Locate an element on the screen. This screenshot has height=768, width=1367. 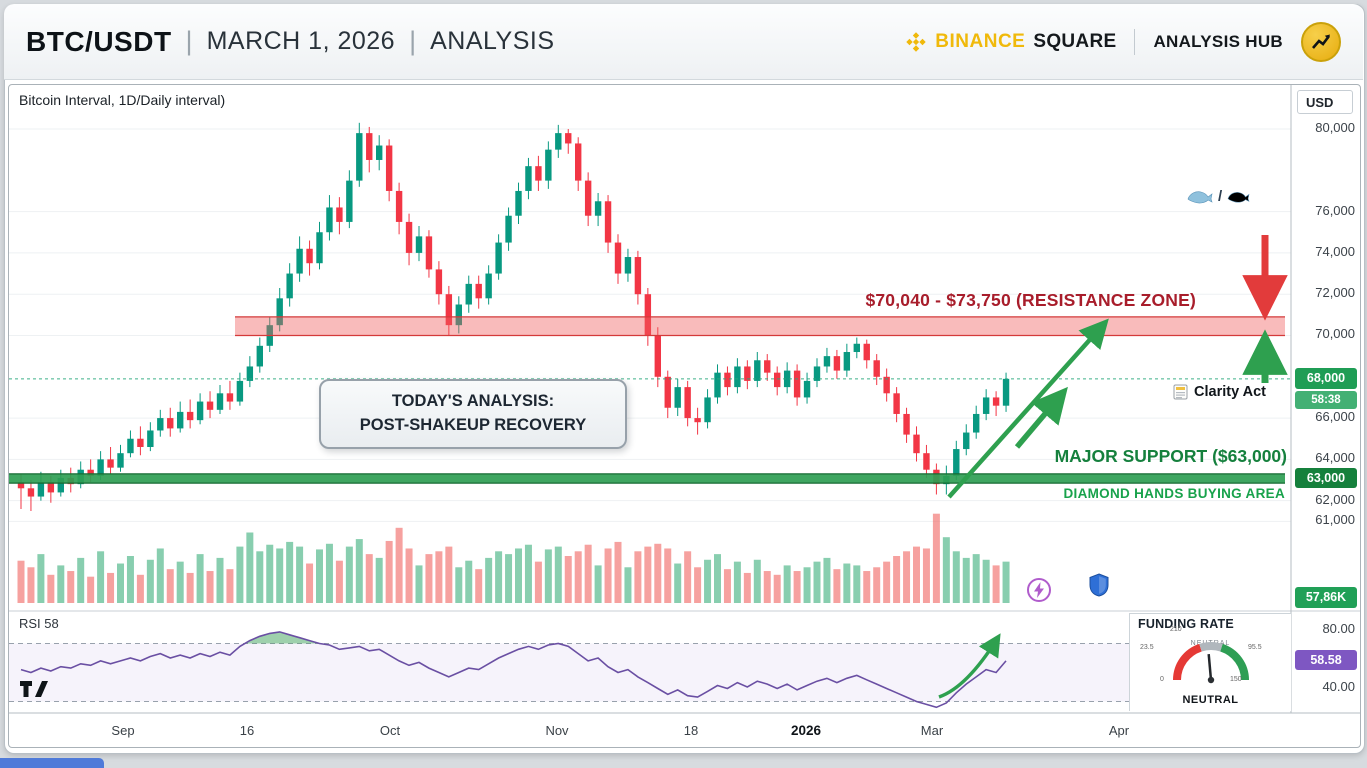
funding-gauge is located at coordinates (1211, 663).